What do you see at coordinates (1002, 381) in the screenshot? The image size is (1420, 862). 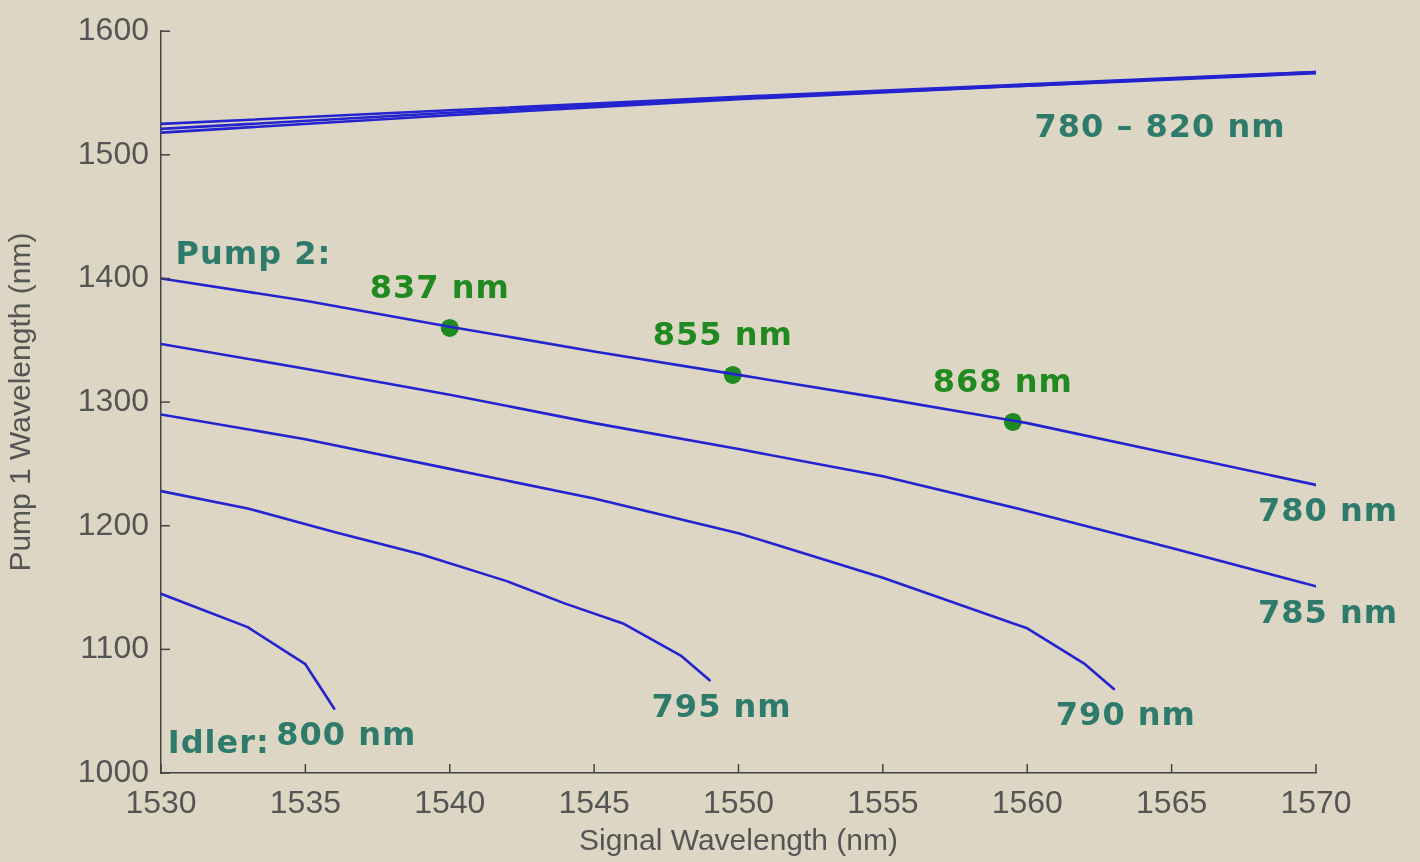 I see `annotation: 868 nm` at bounding box center [1002, 381].